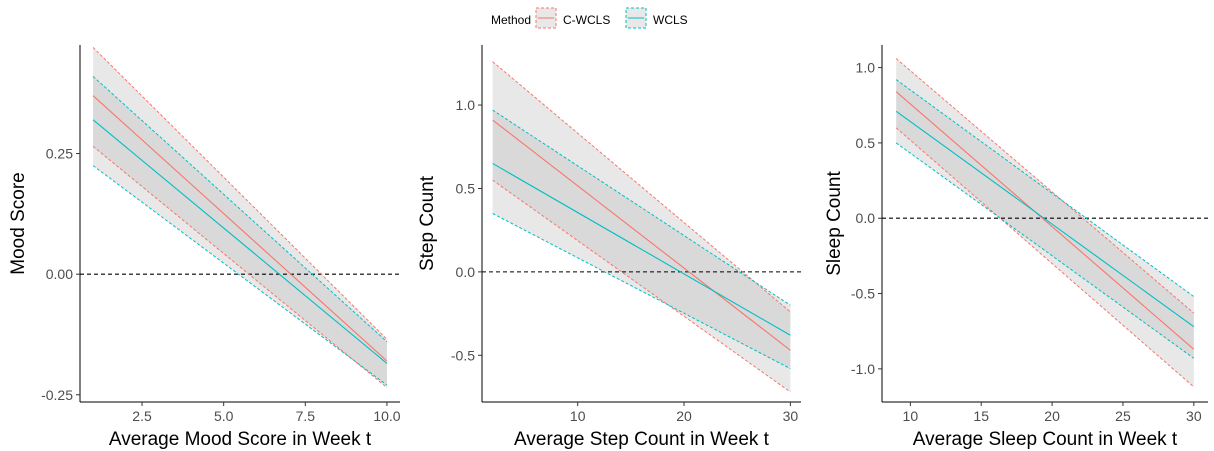 The height and width of the screenshot is (451, 1214). I want to click on y-tick-label: 0.00, so click(59, 274).